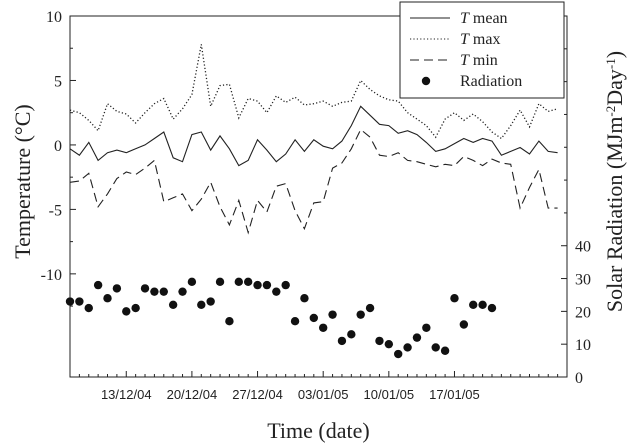 This screenshot has height=443, width=632. I want to click on y2-axis-title: Solar Radiation (MJm-2Day-1), so click(614, 181).